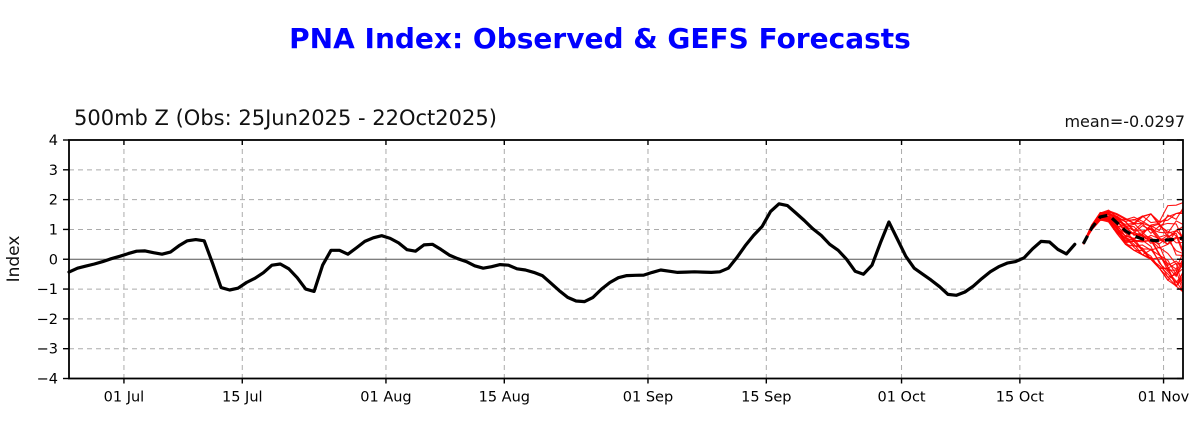 The width and height of the screenshot is (1200, 430). Describe the element at coordinates (1020, 398) in the screenshot. I see `x-tick-label: 15 Oct` at that location.